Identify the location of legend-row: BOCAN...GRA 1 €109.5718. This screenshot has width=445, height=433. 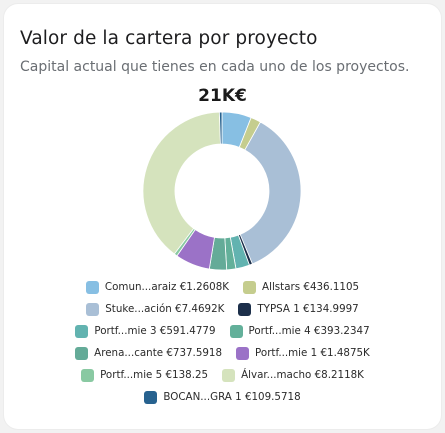
(222, 397).